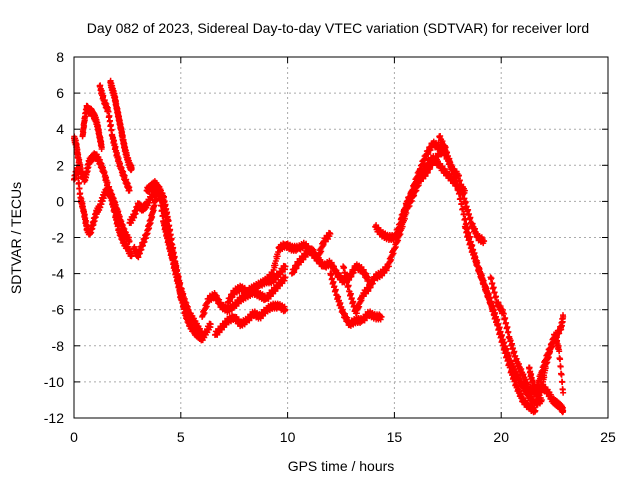 This screenshot has height=480, width=640. I want to click on y-tick-label: -12, so click(54, 418).